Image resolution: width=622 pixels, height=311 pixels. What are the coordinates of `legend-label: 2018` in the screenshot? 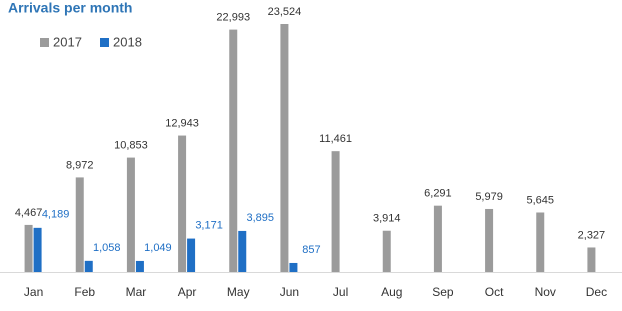 It's located at (127, 41).